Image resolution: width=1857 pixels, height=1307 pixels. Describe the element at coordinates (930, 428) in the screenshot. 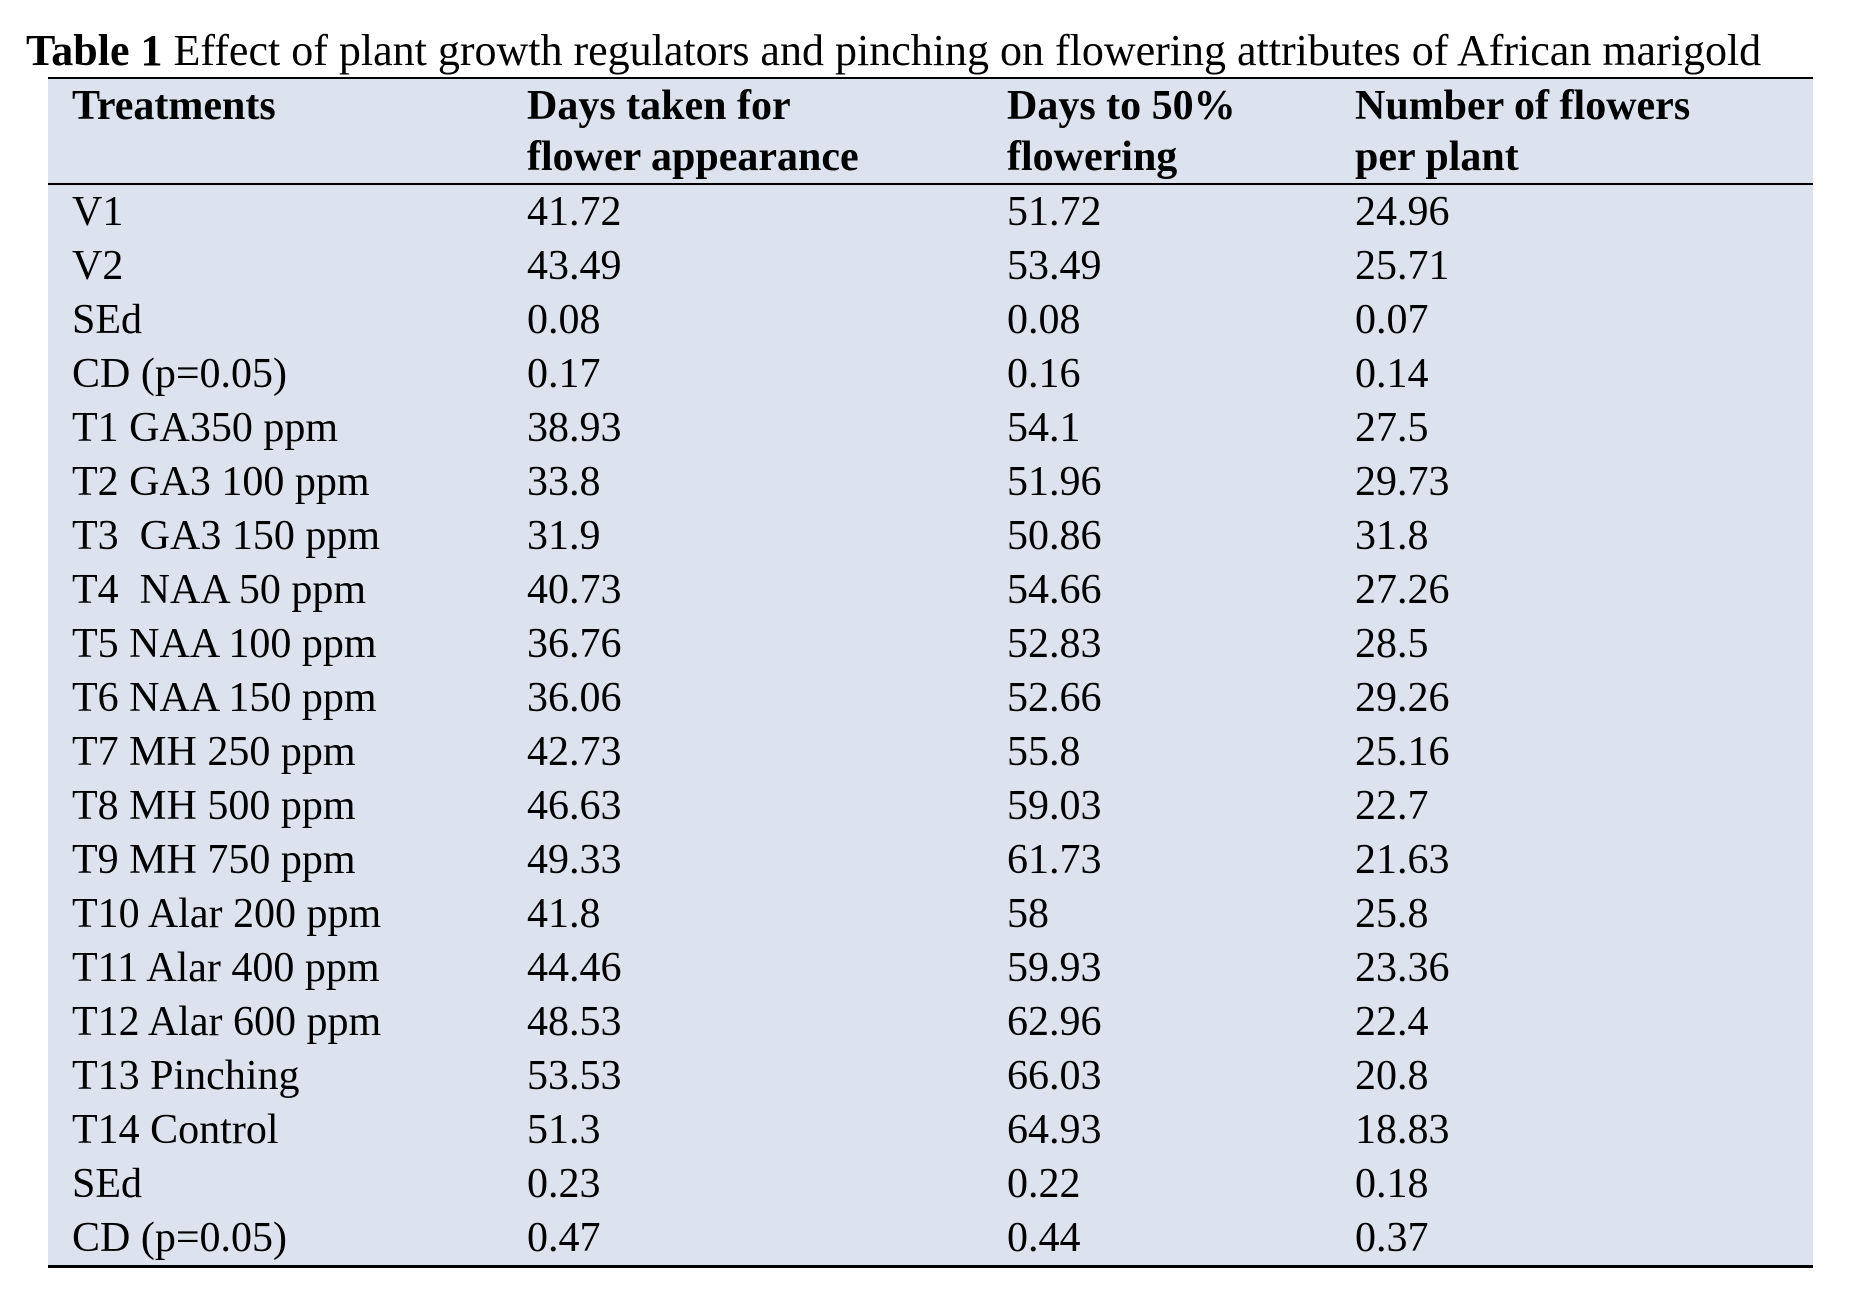

I see `table-row: T1 GA350 ppm 38.93 54.1 27.5` at that location.